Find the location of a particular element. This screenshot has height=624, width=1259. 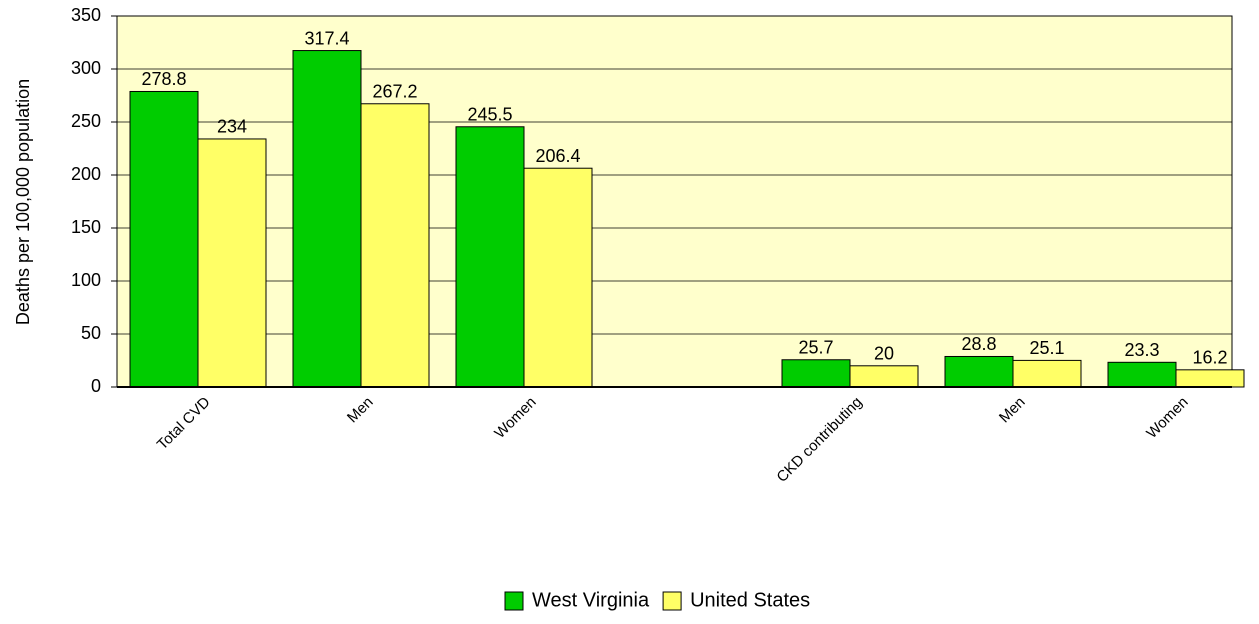

x-tick-label: CKD contributing is located at coordinates (819, 440).